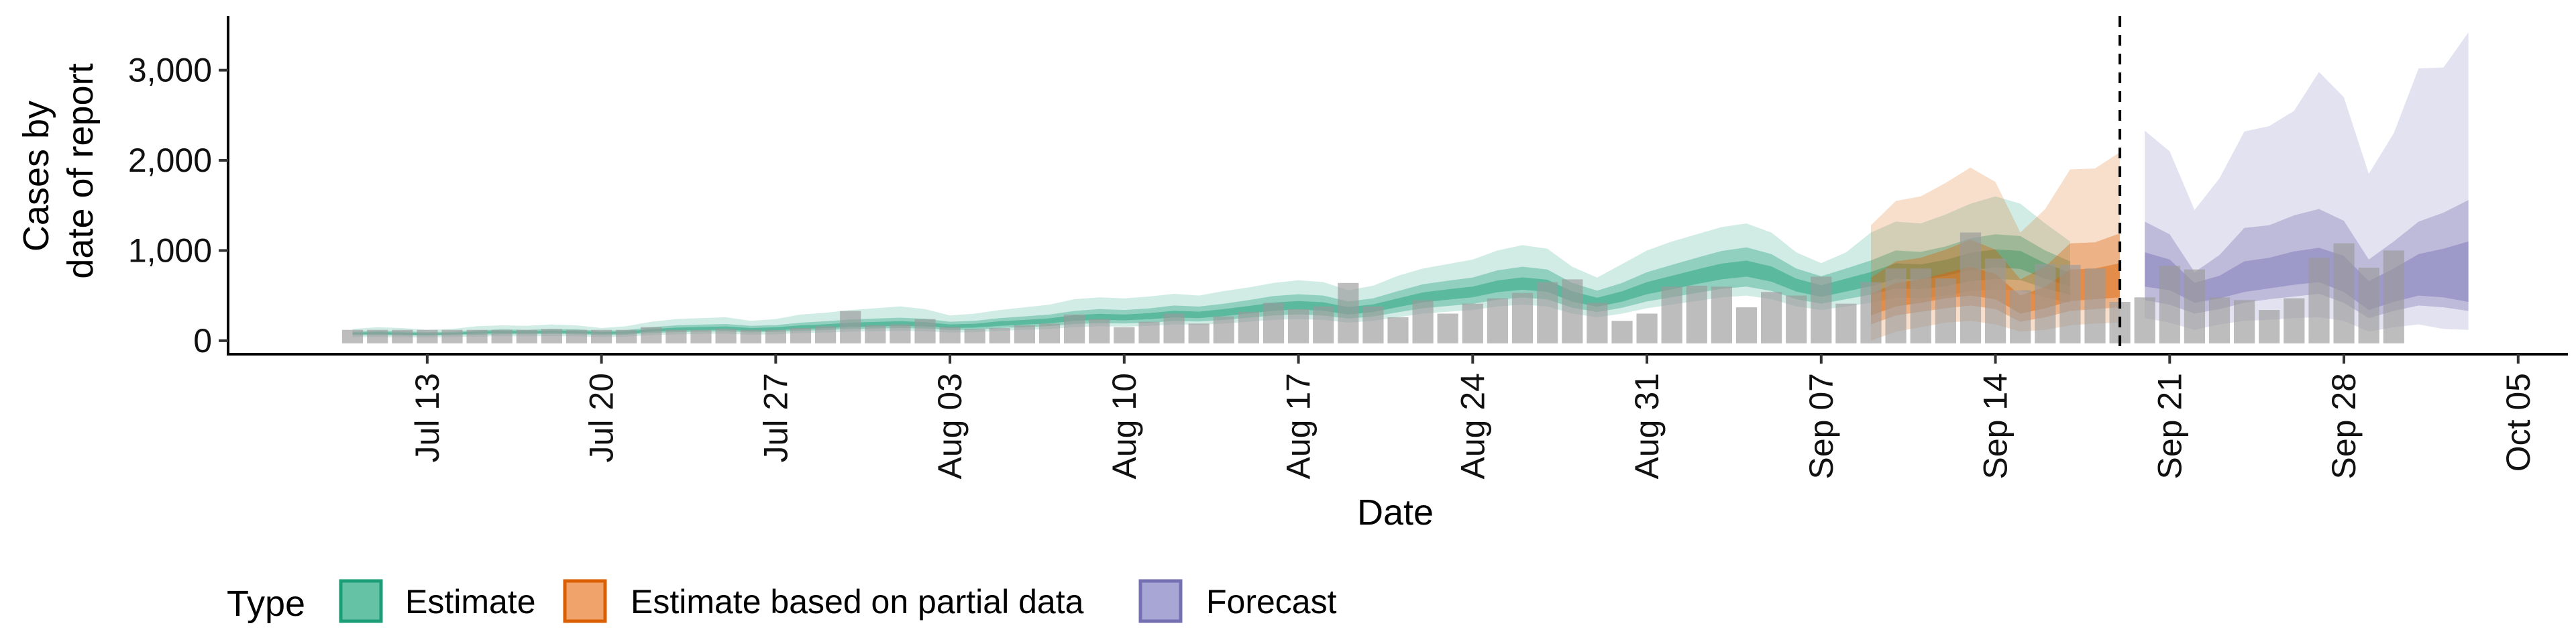  I want to click on y-tick-label: 3,000, so click(170, 70).